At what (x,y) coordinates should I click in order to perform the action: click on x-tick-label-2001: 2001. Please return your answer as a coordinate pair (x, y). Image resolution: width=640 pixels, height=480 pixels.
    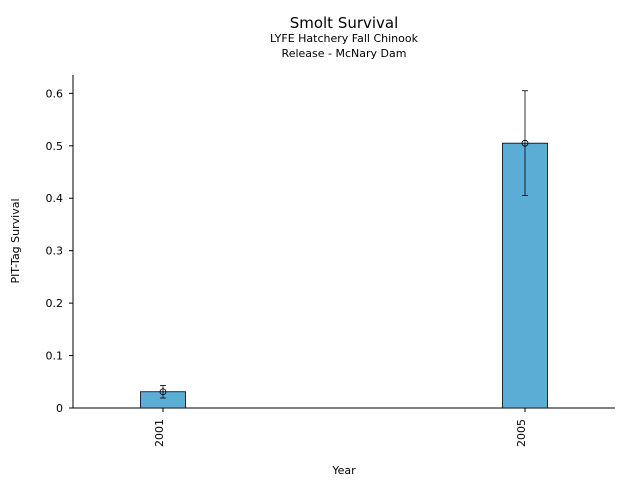
    Looking at the image, I should click on (159, 433).